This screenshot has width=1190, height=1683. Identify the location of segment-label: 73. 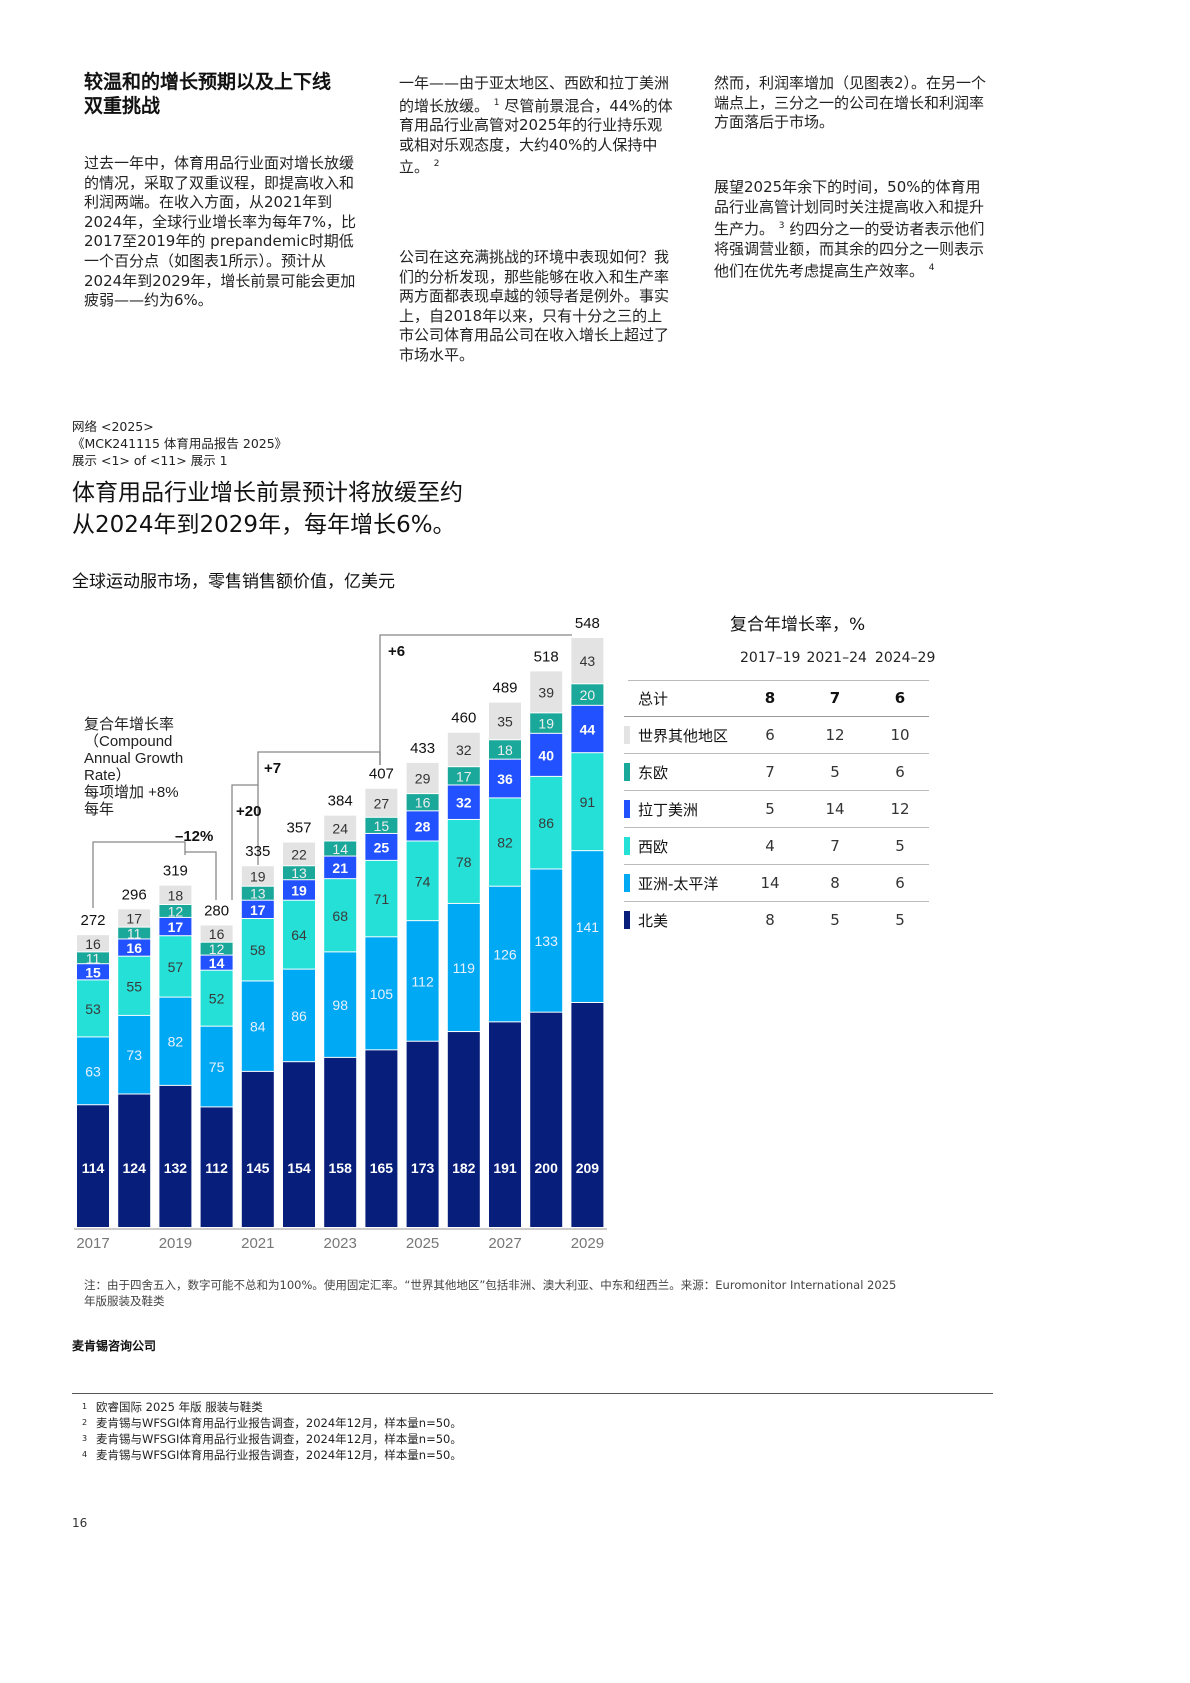
(134, 1055).